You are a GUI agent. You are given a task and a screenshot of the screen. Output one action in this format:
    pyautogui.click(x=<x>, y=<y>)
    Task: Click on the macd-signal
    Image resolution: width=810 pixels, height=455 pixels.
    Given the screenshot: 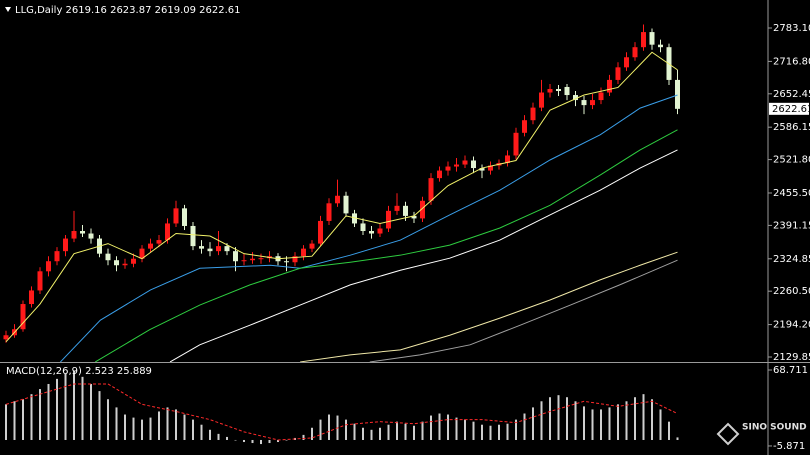 What is the action you would take?
    pyautogui.click(x=341, y=412)
    